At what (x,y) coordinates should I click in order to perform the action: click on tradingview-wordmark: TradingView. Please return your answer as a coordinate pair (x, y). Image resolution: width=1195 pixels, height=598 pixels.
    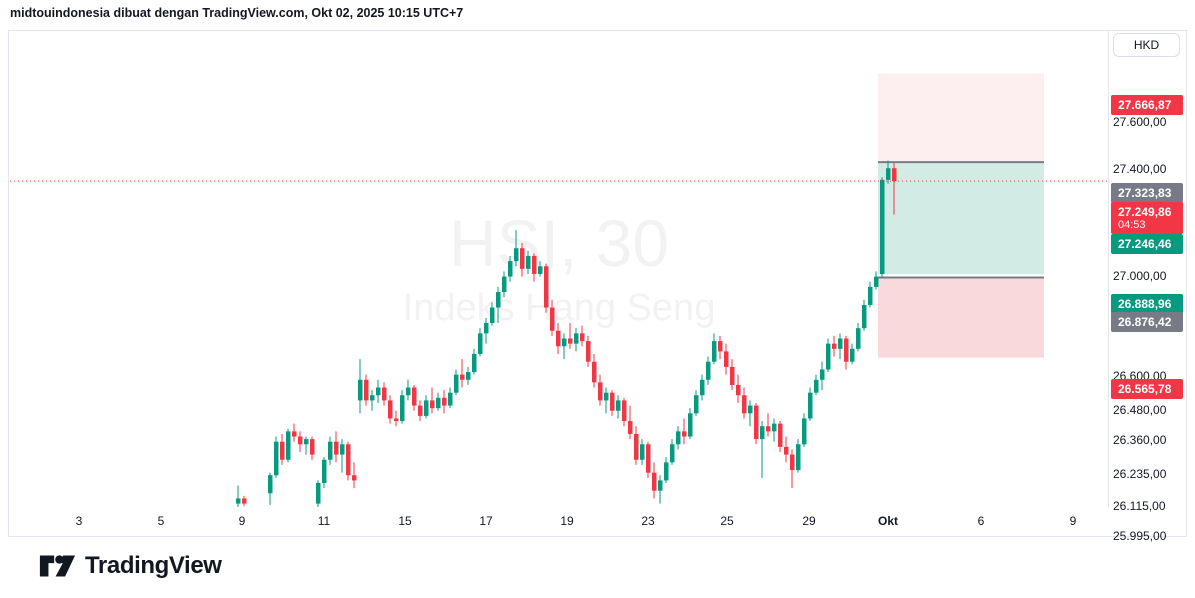
    Looking at the image, I should click on (153, 565).